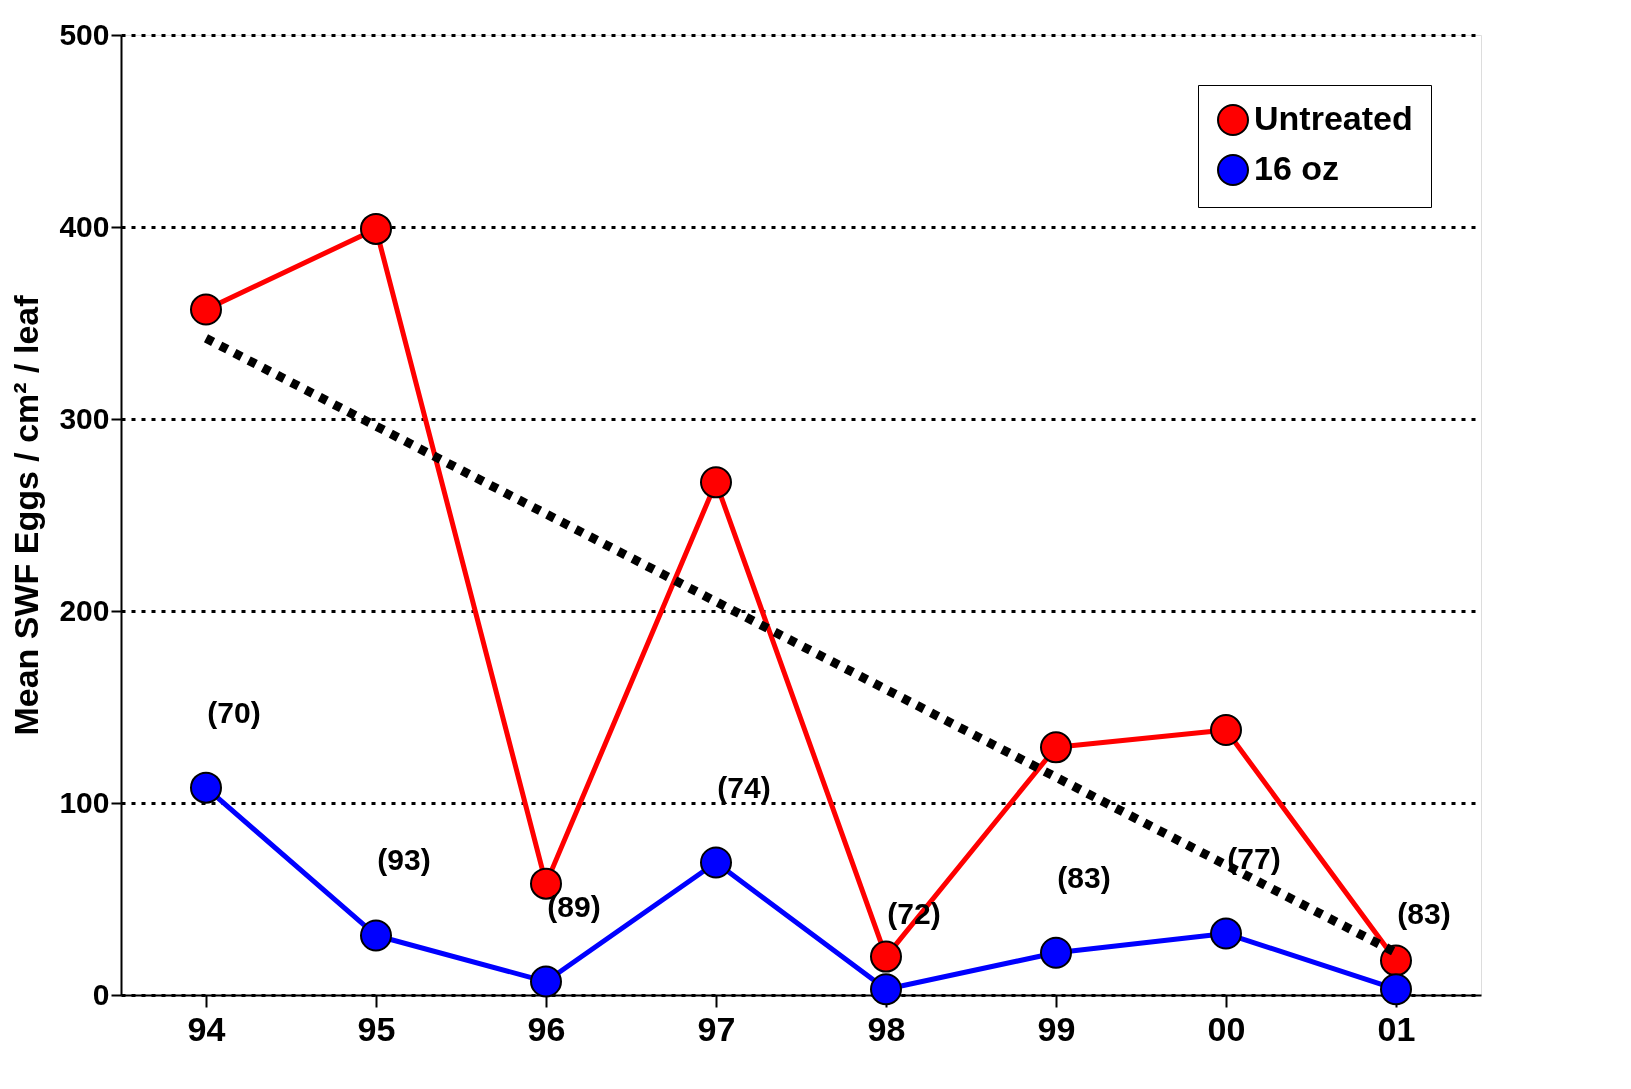  I want to click on x-tick-label: 97, so click(716, 1028).